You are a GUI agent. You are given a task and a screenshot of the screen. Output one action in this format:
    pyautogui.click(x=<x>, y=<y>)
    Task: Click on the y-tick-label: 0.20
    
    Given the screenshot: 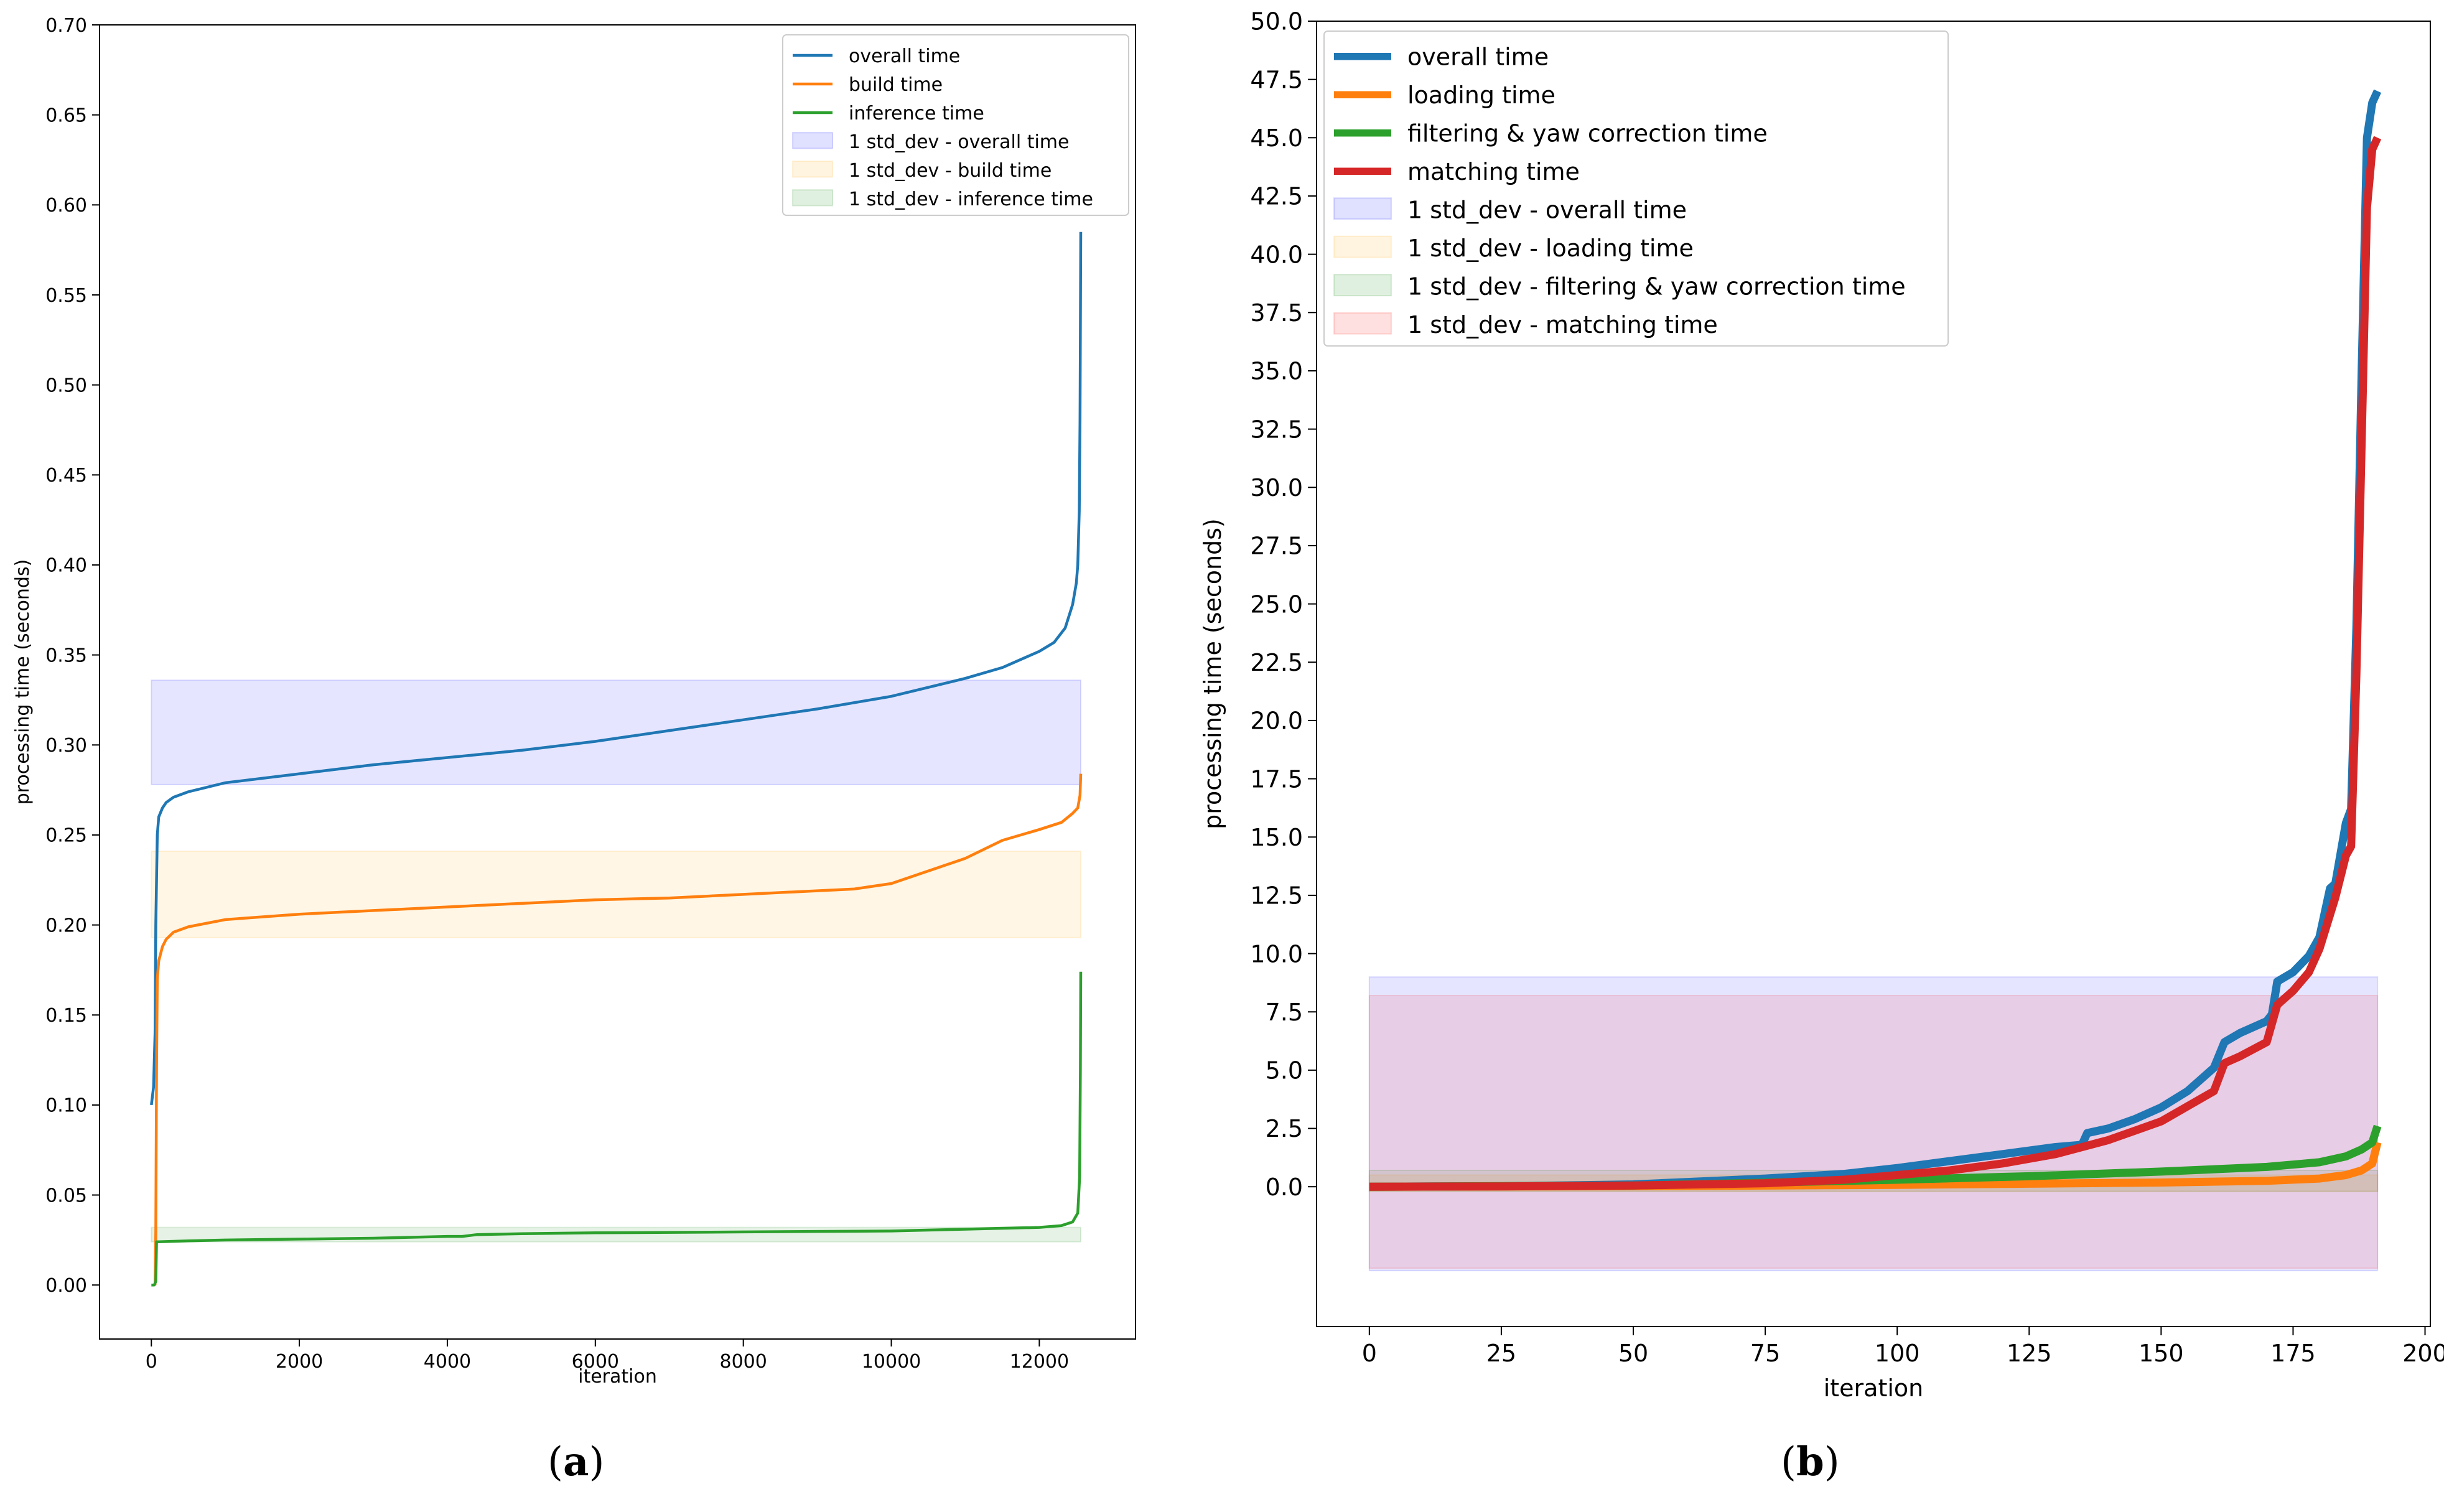 What is the action you would take?
    pyautogui.click(x=66, y=926)
    